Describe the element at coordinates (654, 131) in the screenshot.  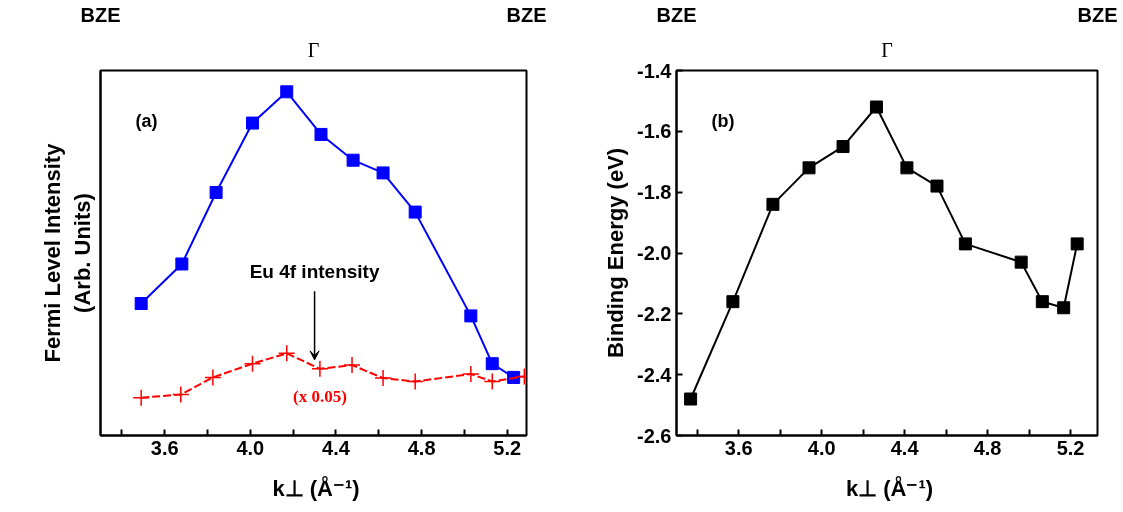
I see `y-tick-label: -1.6` at that location.